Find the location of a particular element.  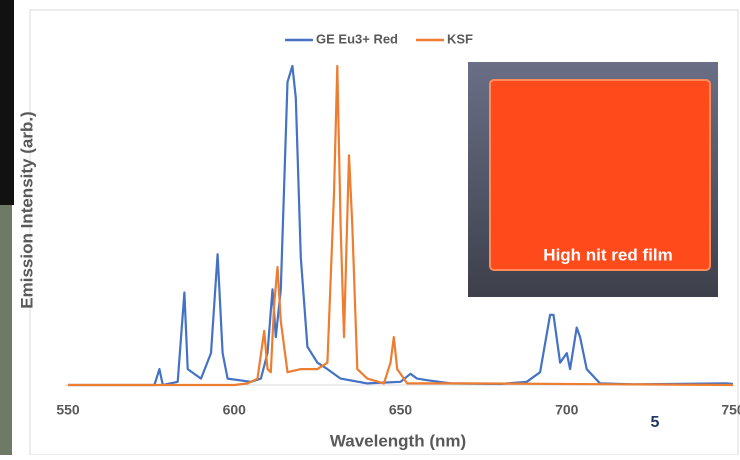

legend-label: GE Eu3+ Red is located at coordinates (357, 38).